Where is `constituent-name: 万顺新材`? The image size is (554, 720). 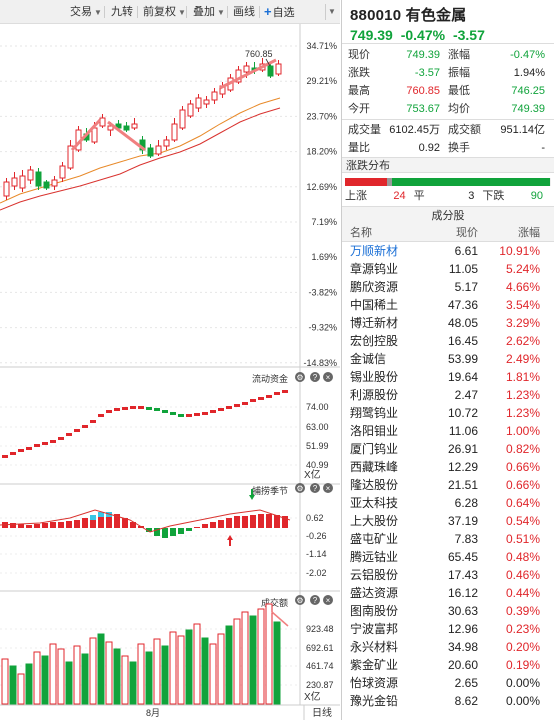 constituent-name: 万顺新材 is located at coordinates (374, 251).